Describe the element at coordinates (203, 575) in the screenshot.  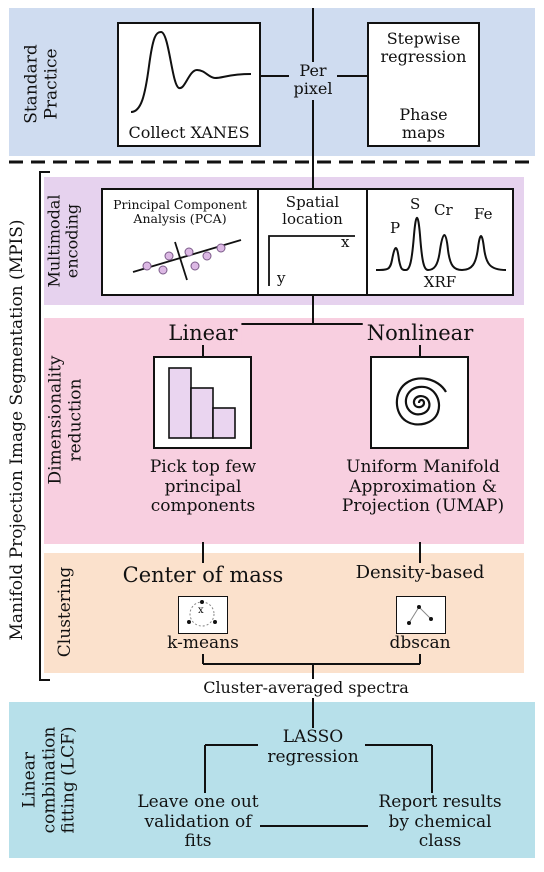
I see `center-of-mass-title: Center of mass` at that location.